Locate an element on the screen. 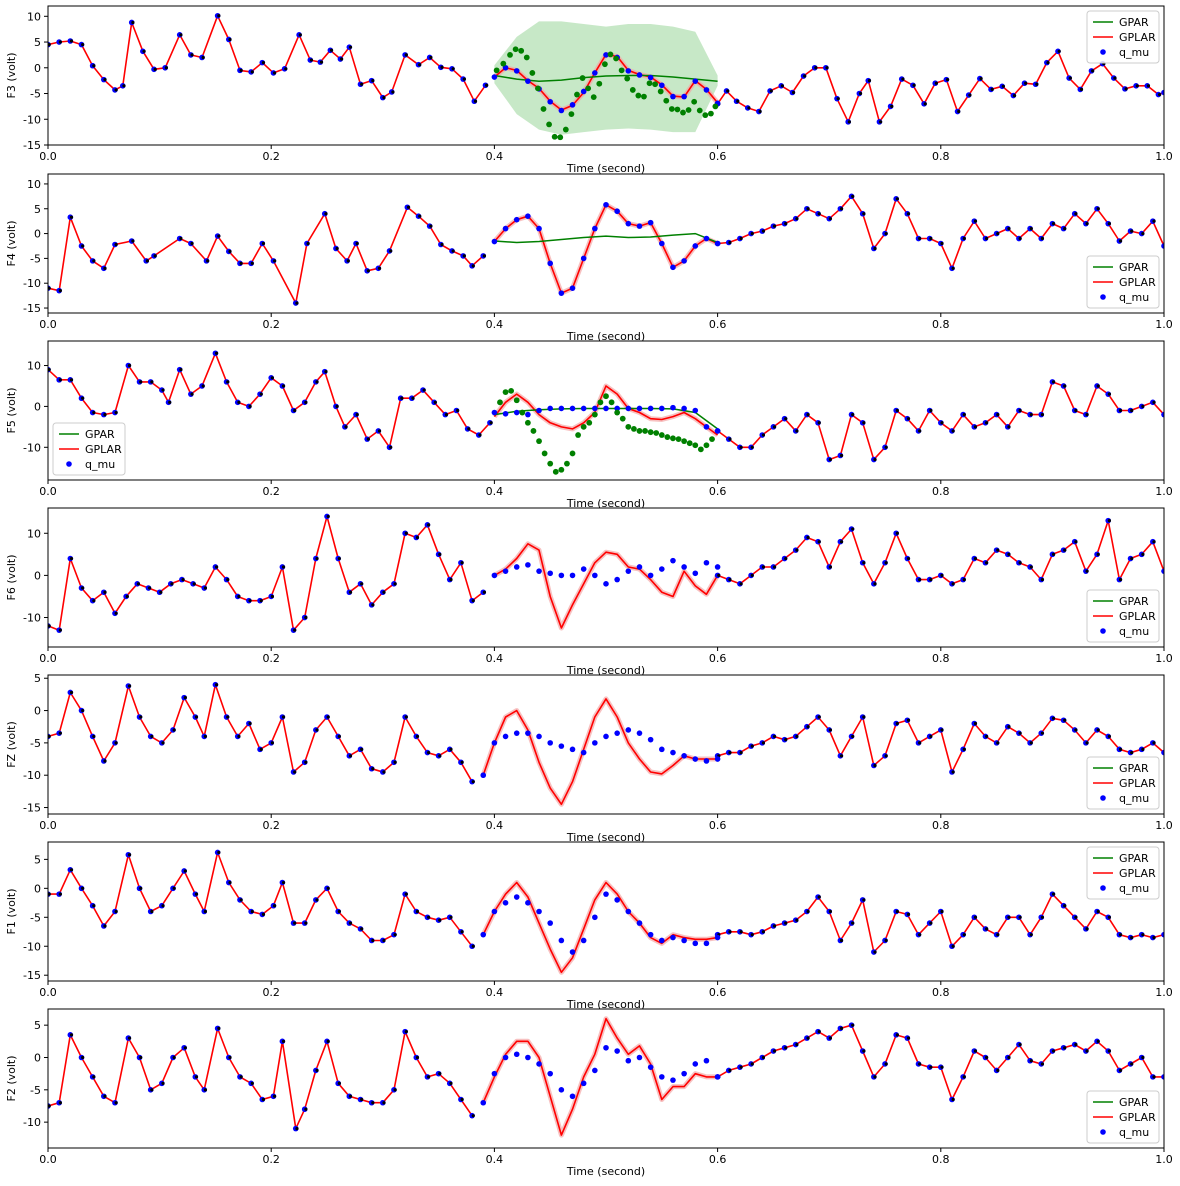 The image size is (1180, 1186). y-tick-label: -5 is located at coordinates (35, 258).